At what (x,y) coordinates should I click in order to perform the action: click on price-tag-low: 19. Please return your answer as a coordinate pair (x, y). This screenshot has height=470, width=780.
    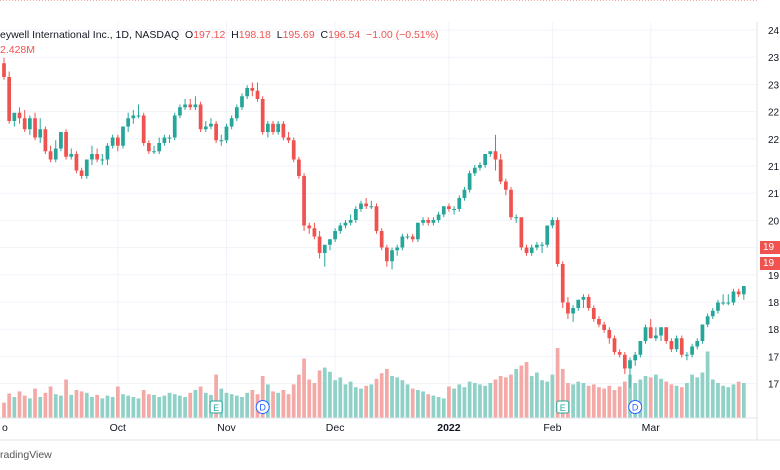
    Looking at the image, I should click on (770, 263).